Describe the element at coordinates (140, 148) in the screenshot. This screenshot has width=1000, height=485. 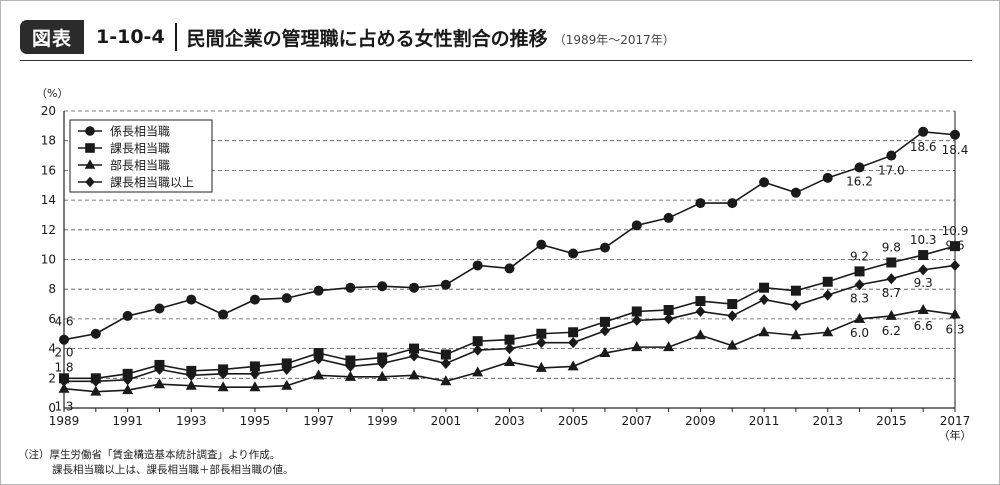
I see `legend-label-1: 課長相当職` at that location.